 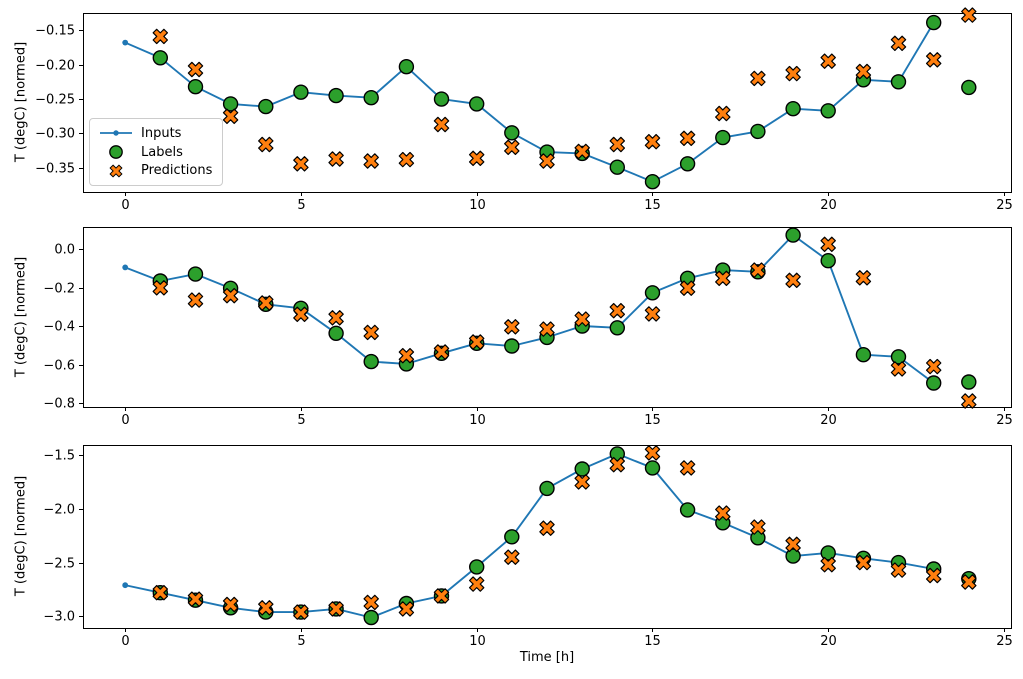 What do you see at coordinates (59, 456) in the screenshot?
I see `y-tick-label: −1.5` at bounding box center [59, 456].